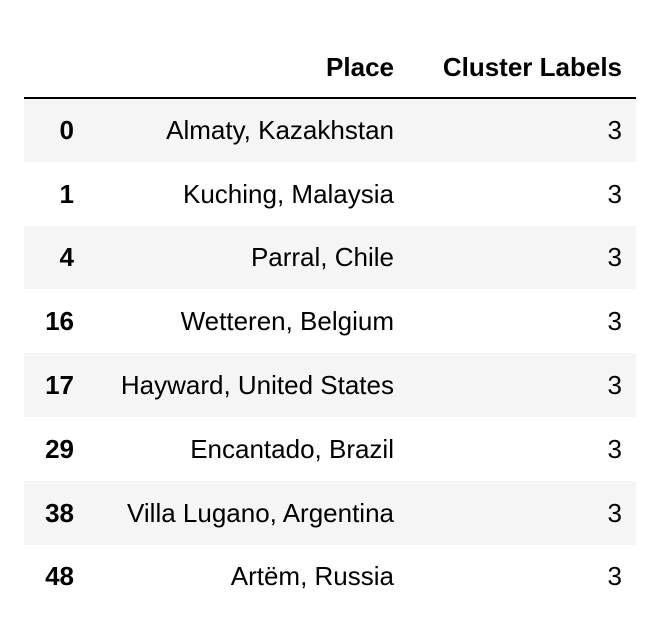  What do you see at coordinates (280, 130) in the screenshot?
I see `place-cell: Almaty, Kazakhstan` at bounding box center [280, 130].